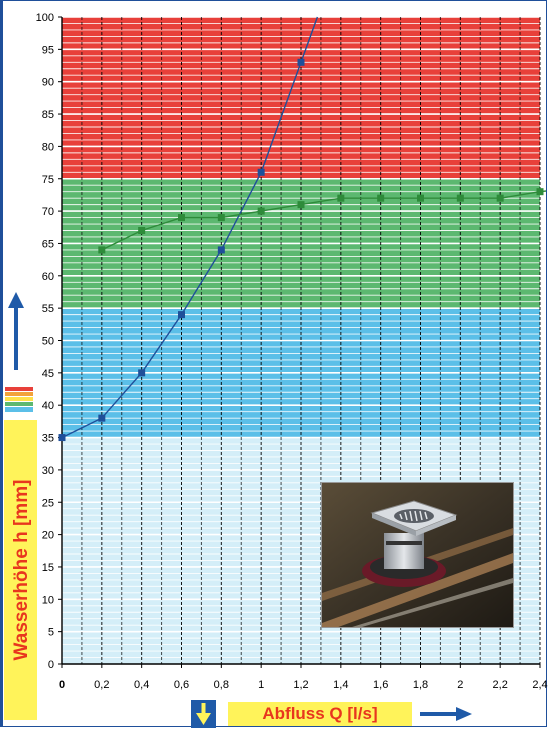 The height and width of the screenshot is (729, 549). What do you see at coordinates (48, 503) in the screenshot?
I see `y-tick-label: 25` at bounding box center [48, 503].